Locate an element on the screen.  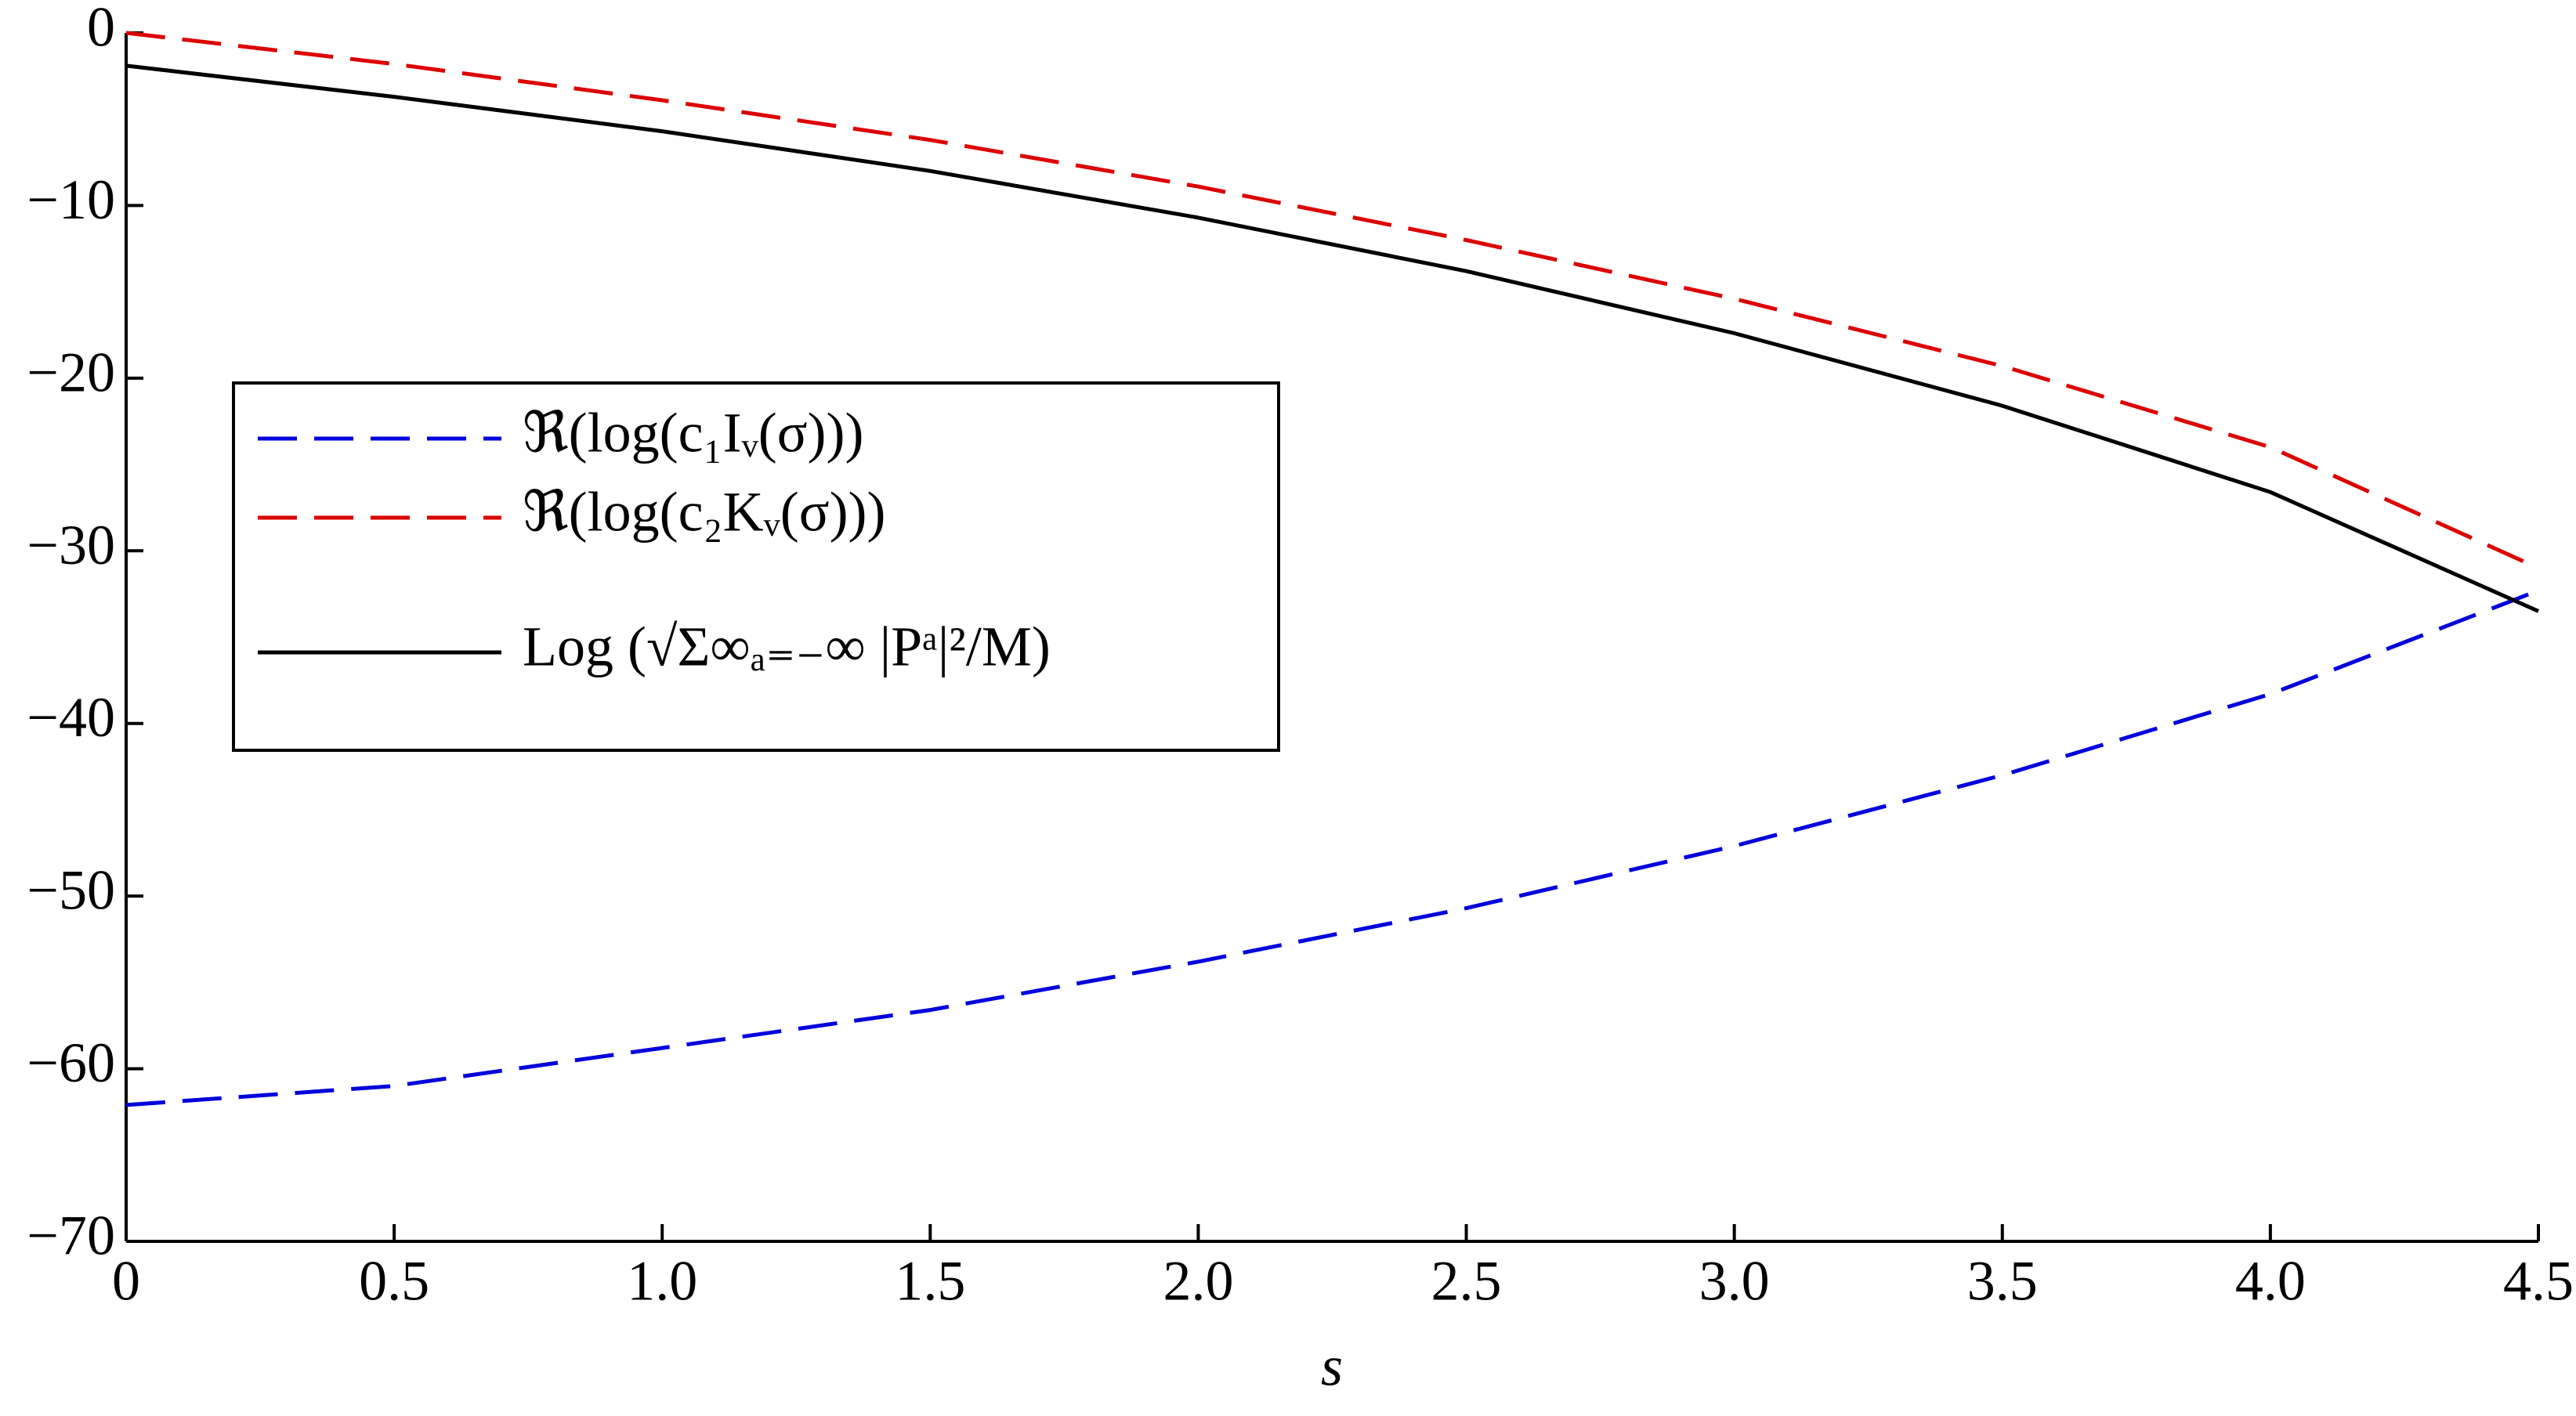
x-tick-label: 4.5 is located at coordinates (2539, 1281).